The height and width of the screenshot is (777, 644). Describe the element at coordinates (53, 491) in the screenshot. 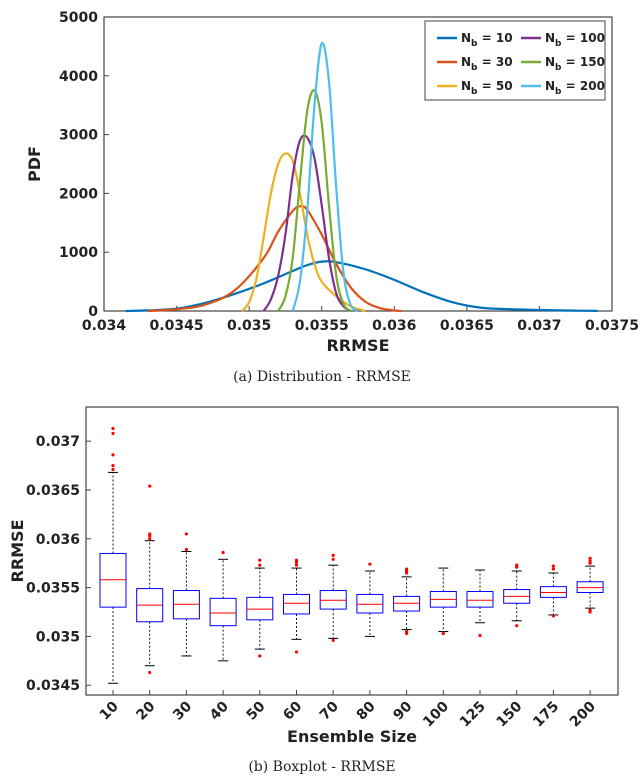

I see `y-tick-label: 0.0365` at that location.